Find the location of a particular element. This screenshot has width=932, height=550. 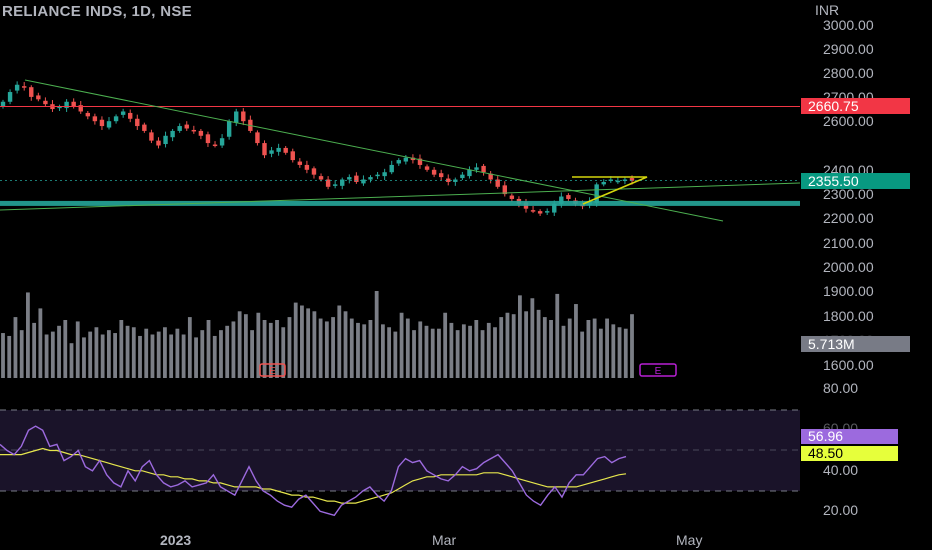

rsi-tick: 20.00 is located at coordinates (840, 510).